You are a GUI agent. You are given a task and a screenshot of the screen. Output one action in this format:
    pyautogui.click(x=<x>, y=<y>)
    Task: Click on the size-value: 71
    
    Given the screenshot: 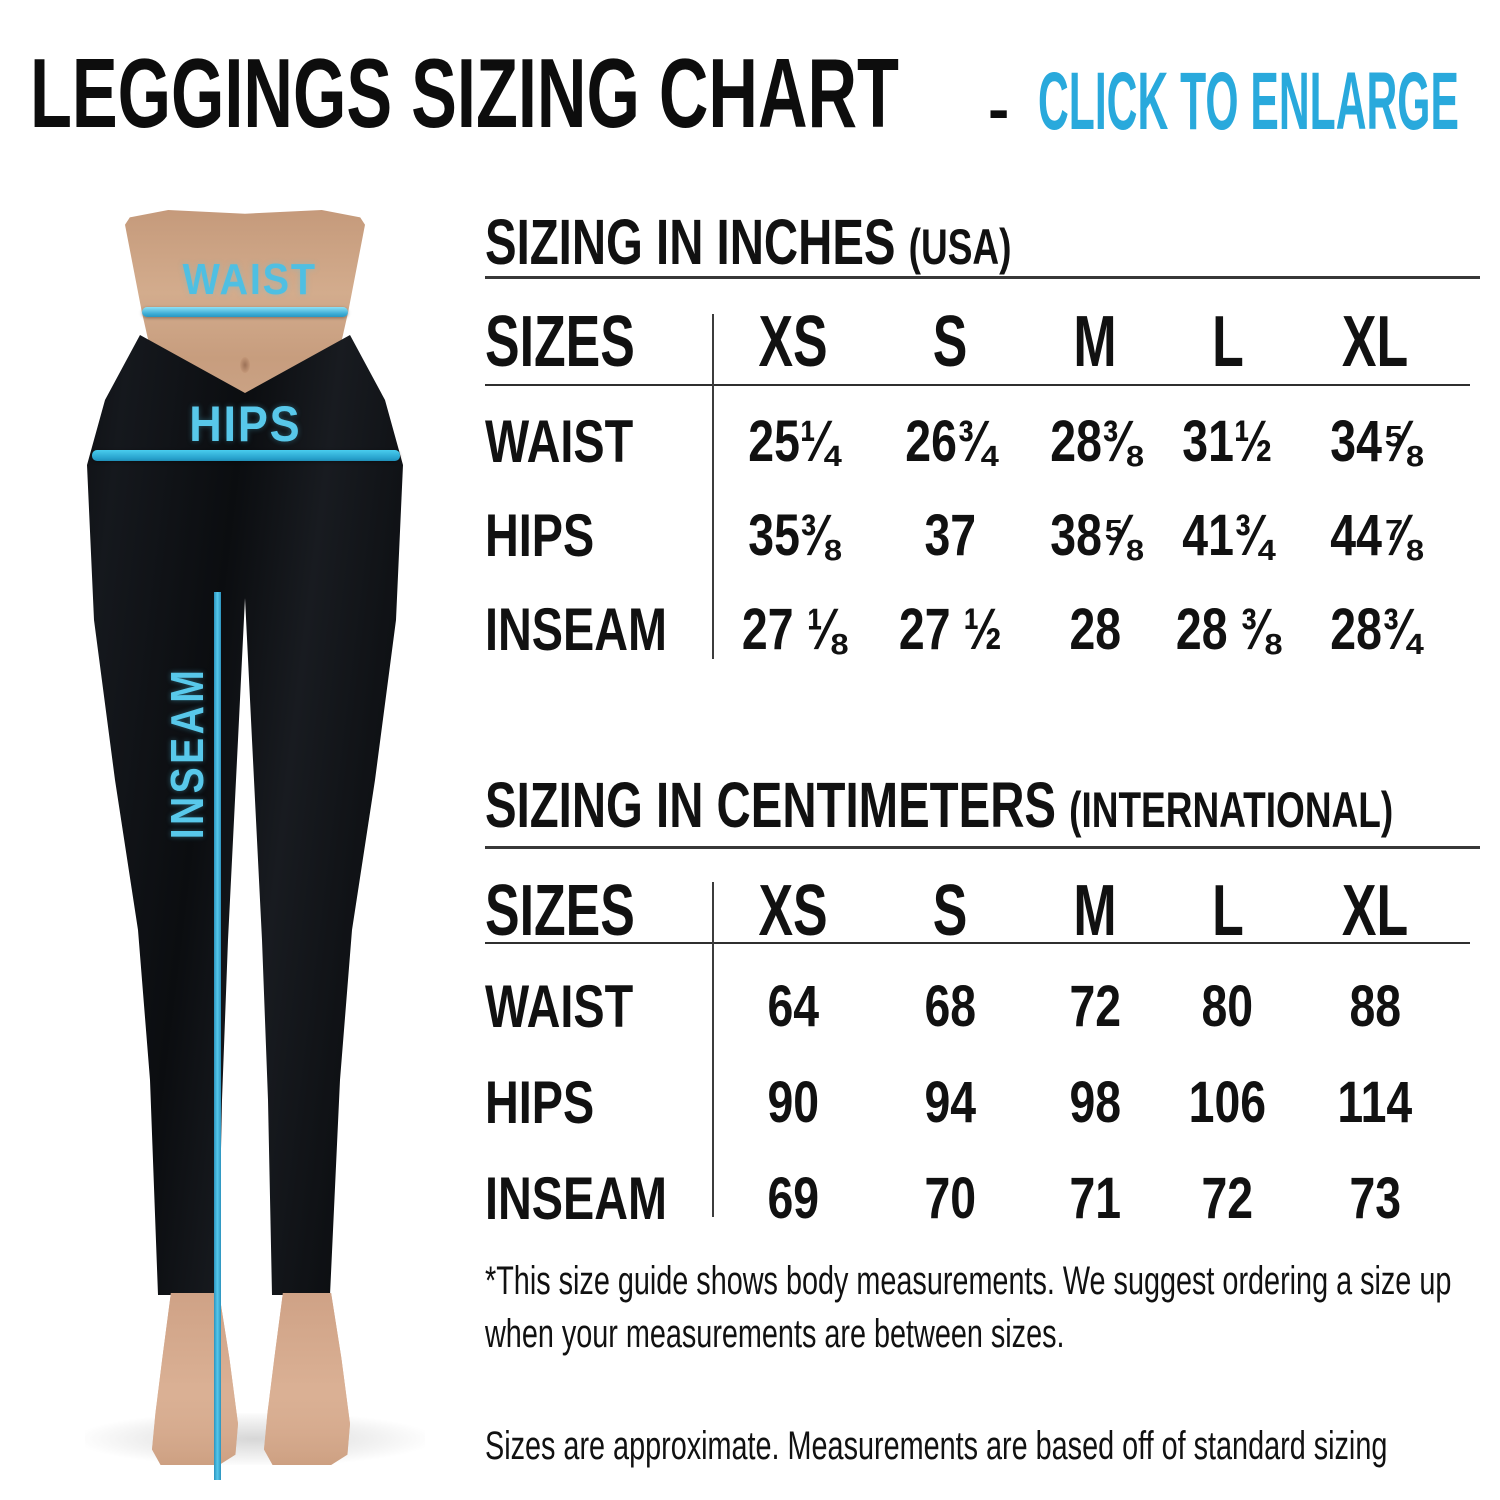 What is the action you would take?
    pyautogui.click(x=1095, y=1198)
    